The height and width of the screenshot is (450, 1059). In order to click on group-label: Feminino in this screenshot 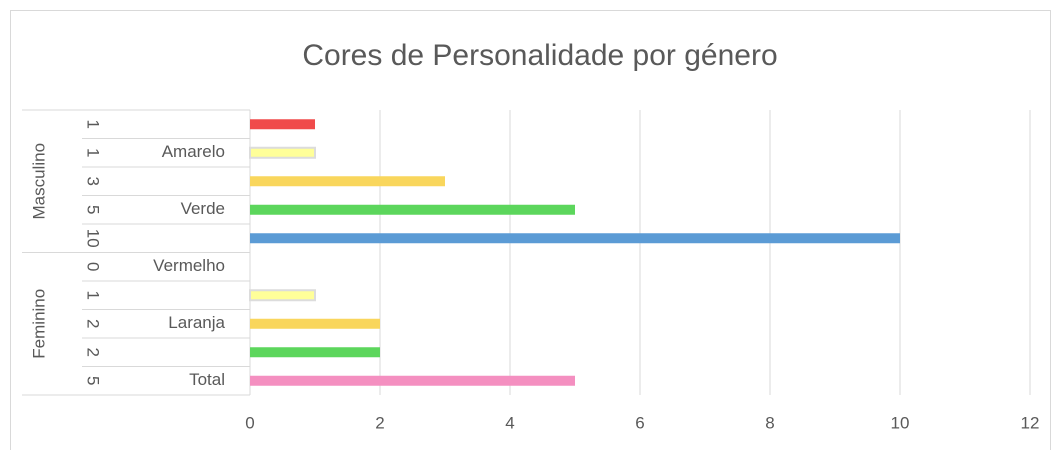, I will do `click(38, 324)`.